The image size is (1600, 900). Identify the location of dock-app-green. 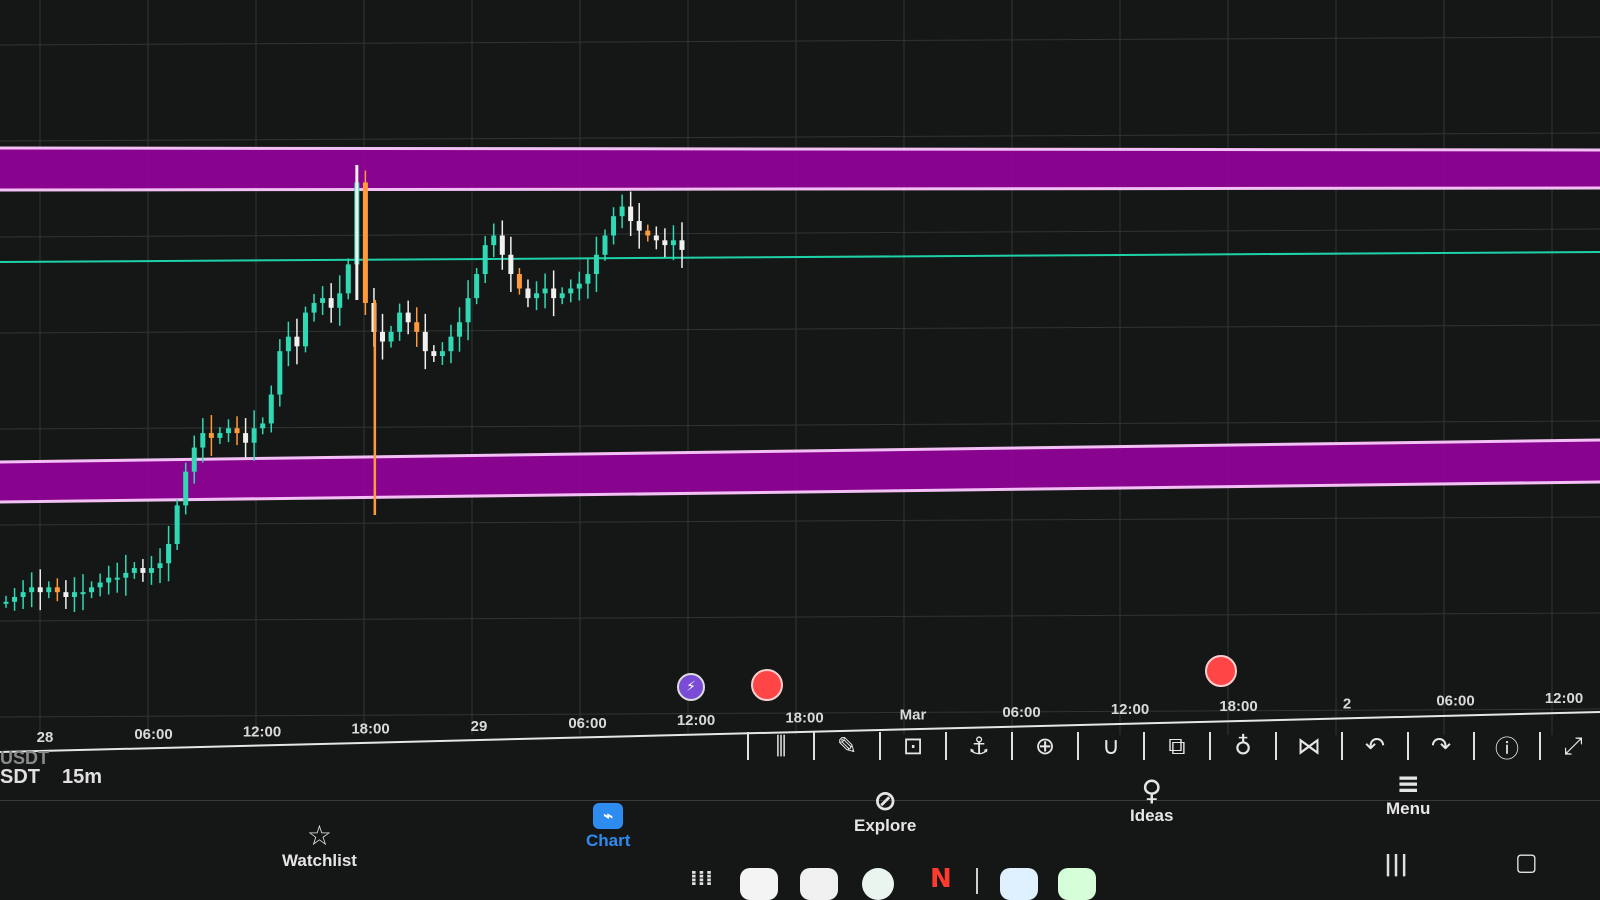
(1077, 884).